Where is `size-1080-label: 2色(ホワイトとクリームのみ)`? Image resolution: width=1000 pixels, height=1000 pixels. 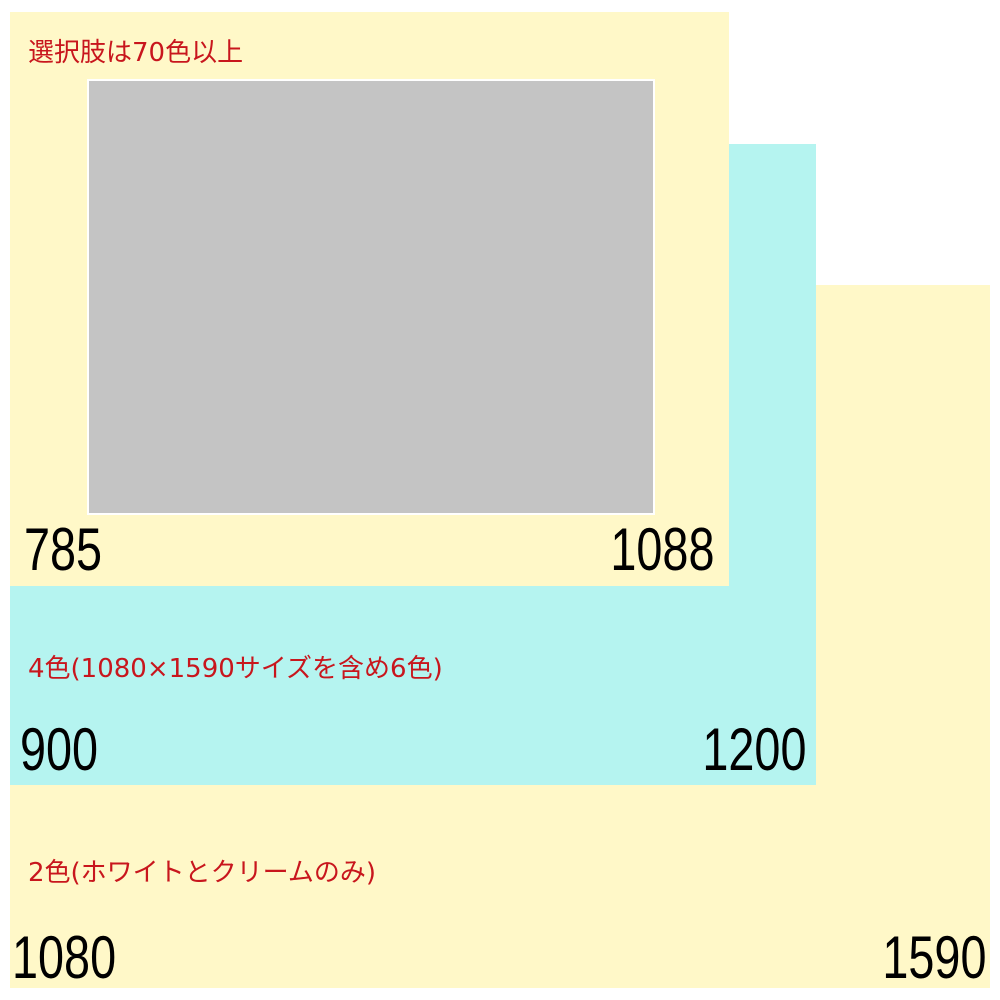 size-1080-label: 2色(ホワイトとクリームのみ) is located at coordinates (202, 873).